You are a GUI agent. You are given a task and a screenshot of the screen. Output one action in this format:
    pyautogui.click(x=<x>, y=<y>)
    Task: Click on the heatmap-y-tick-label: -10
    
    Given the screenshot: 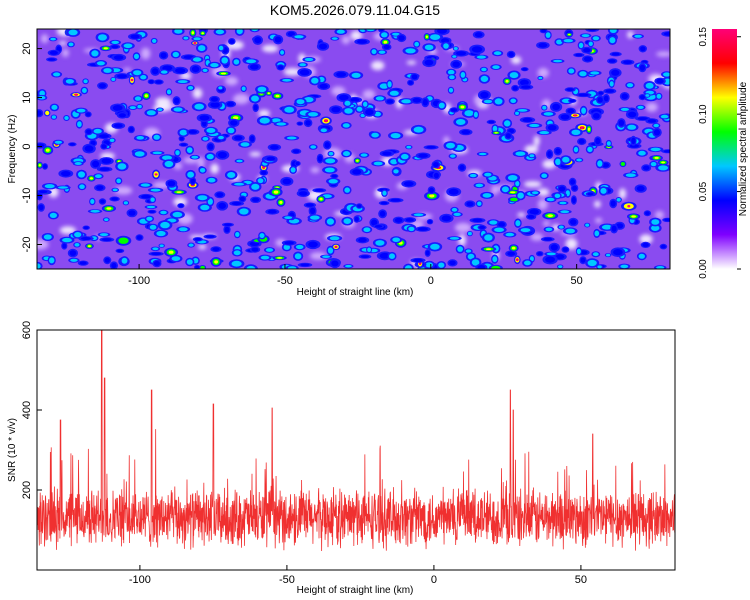 What is the action you would take?
    pyautogui.click(x=27, y=196)
    